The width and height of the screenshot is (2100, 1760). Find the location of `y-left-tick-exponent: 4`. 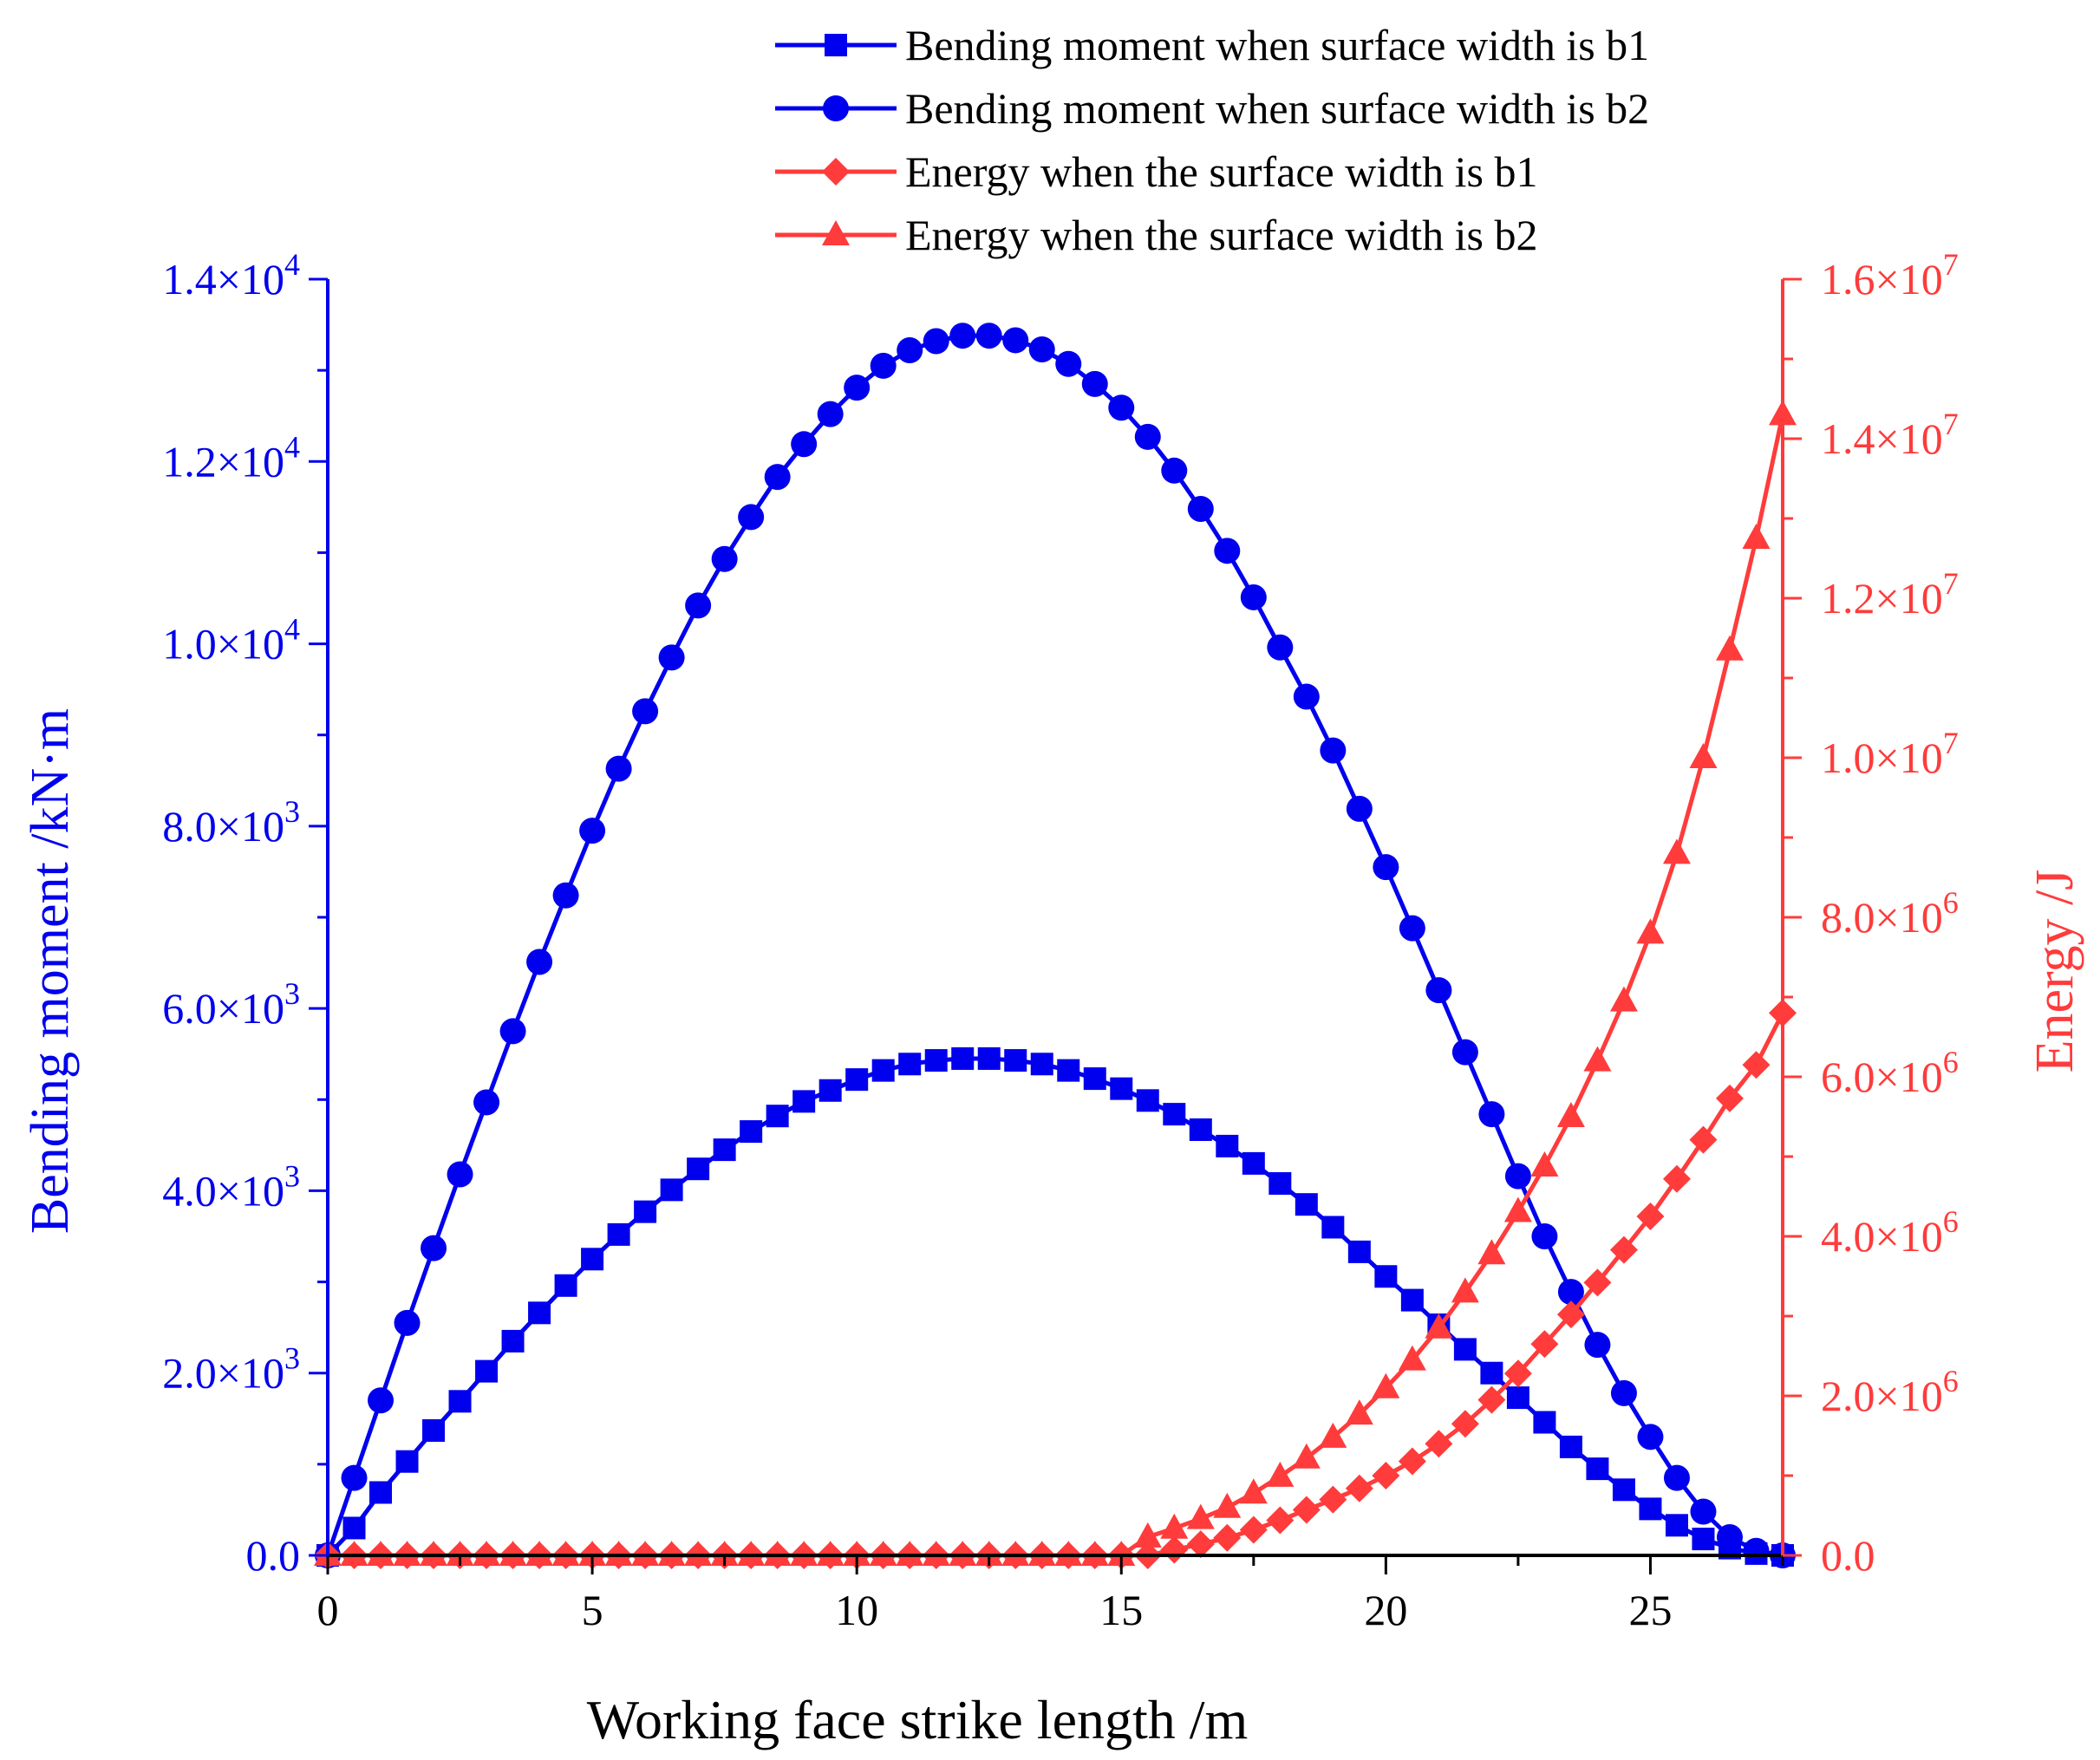

y-left-tick-exponent: 4 is located at coordinates (292, 446).